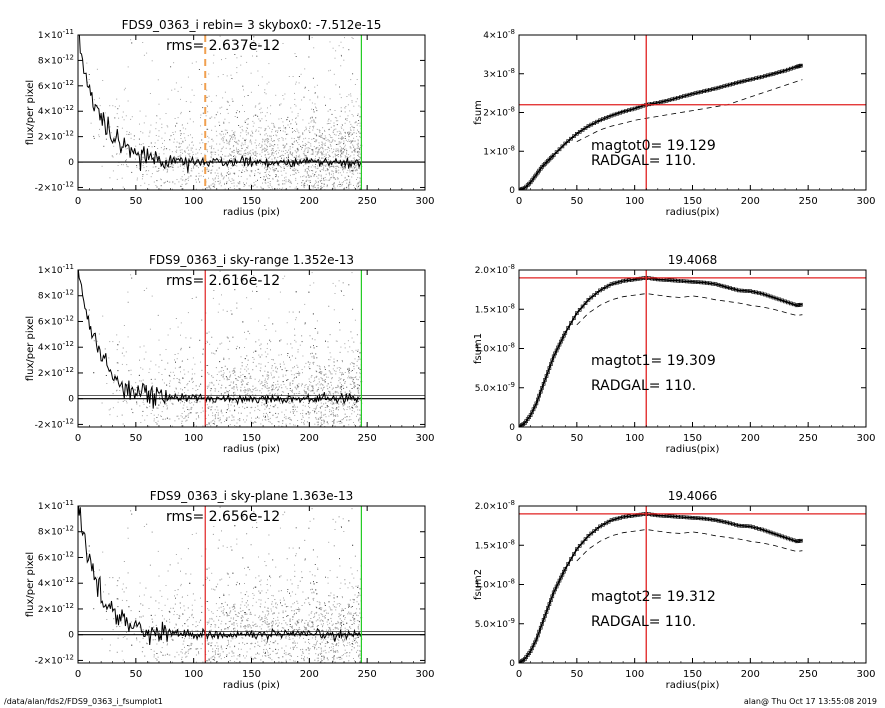 Image resolution: width=885 pixels, height=708 pixels. I want to click on y-tick-label: -2×10⁻¹², so click(54, 423).